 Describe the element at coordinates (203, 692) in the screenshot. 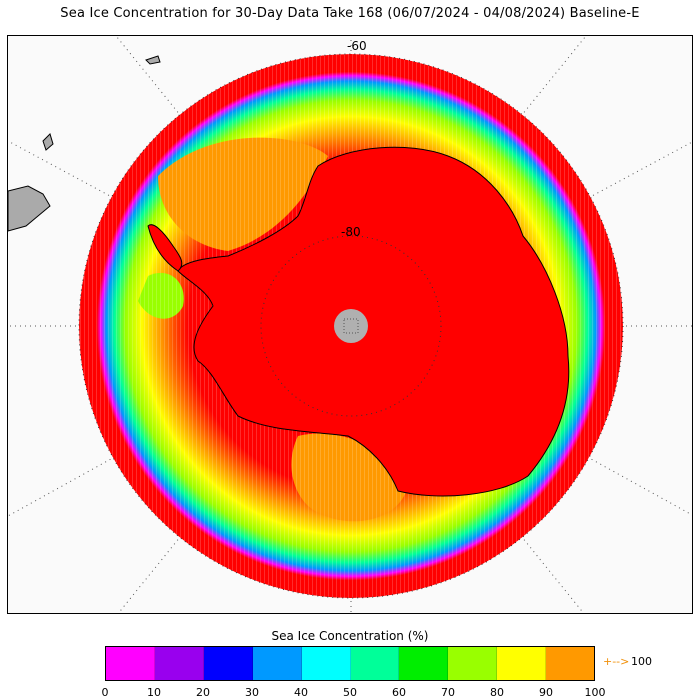

I see `colorbar-tick: 20` at that location.